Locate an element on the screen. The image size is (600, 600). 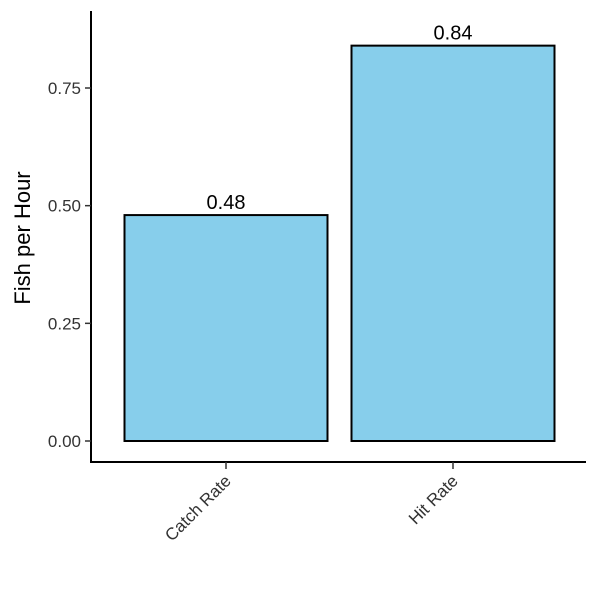
bar-data-label: 0.48 is located at coordinates (226, 203).